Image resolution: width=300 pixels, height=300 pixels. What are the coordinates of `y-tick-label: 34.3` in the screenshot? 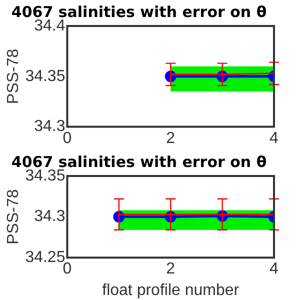 It's located at (50, 217).